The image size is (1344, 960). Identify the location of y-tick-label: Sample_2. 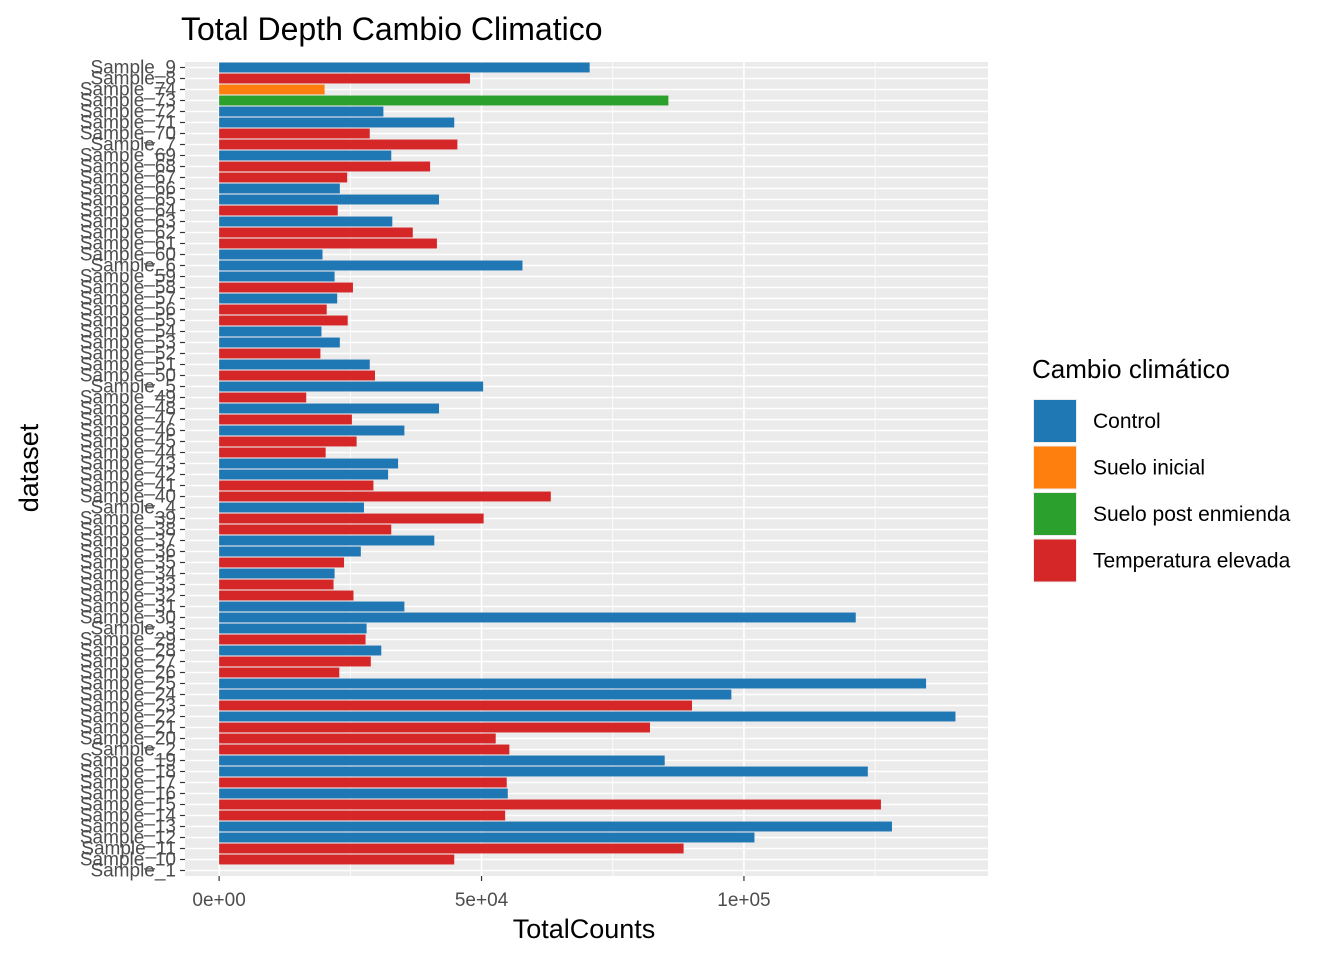
(133, 750).